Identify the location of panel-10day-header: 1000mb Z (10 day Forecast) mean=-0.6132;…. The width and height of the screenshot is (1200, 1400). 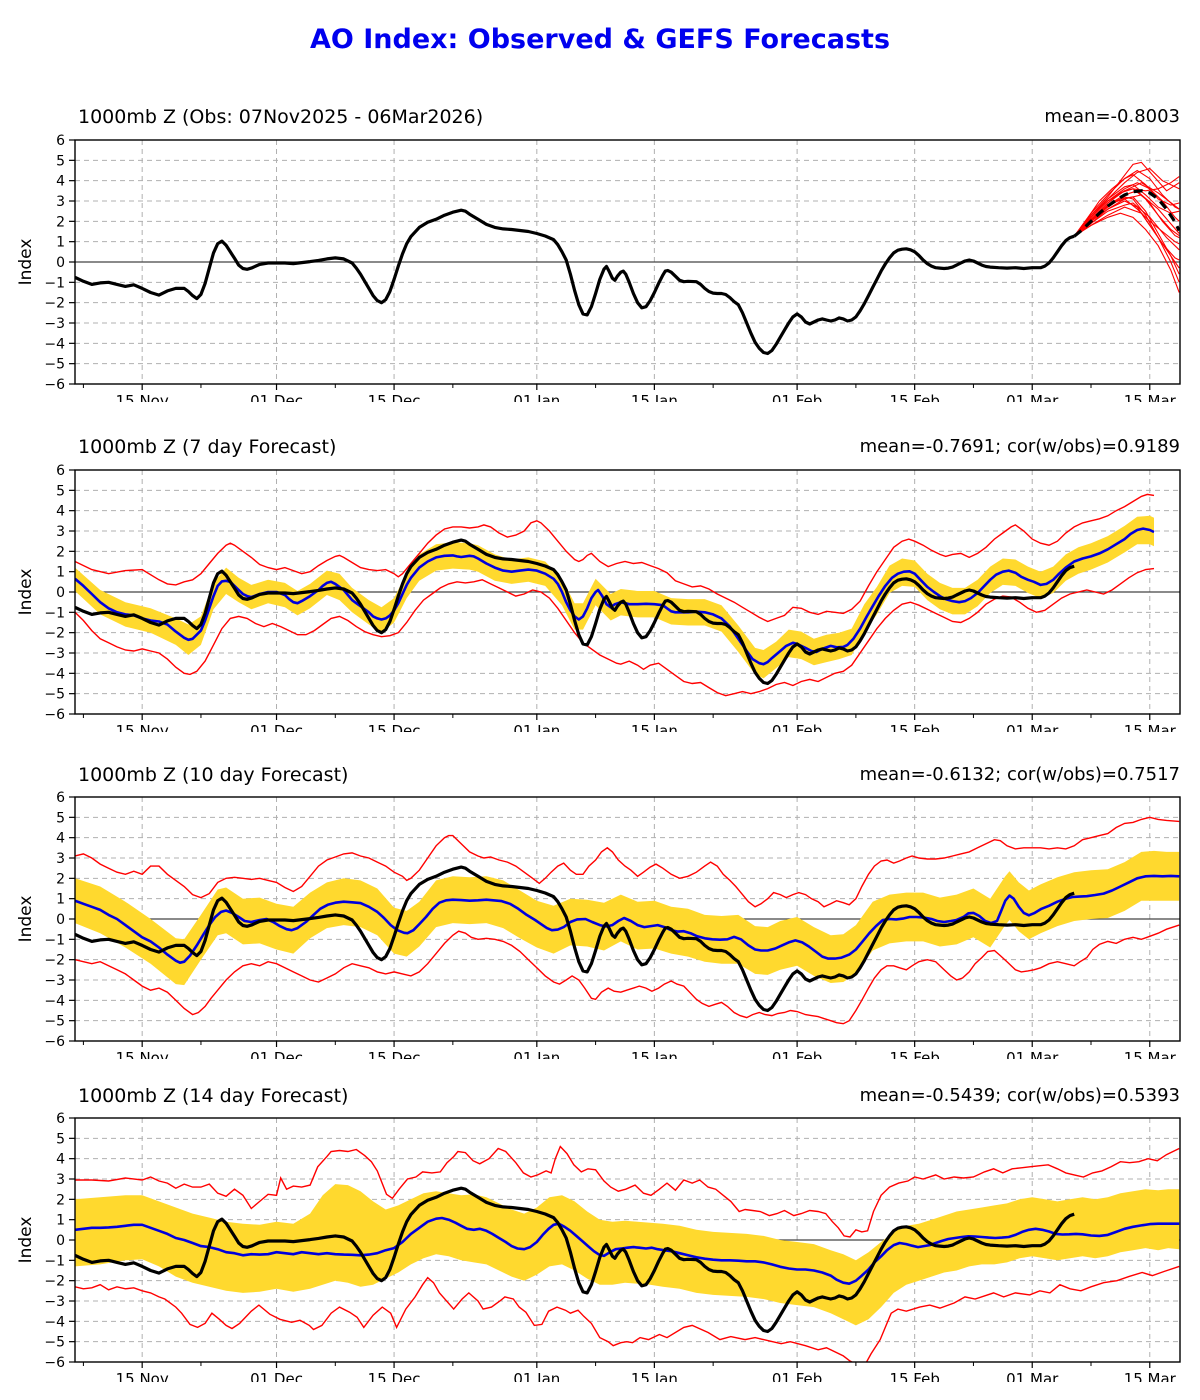
(600, 776).